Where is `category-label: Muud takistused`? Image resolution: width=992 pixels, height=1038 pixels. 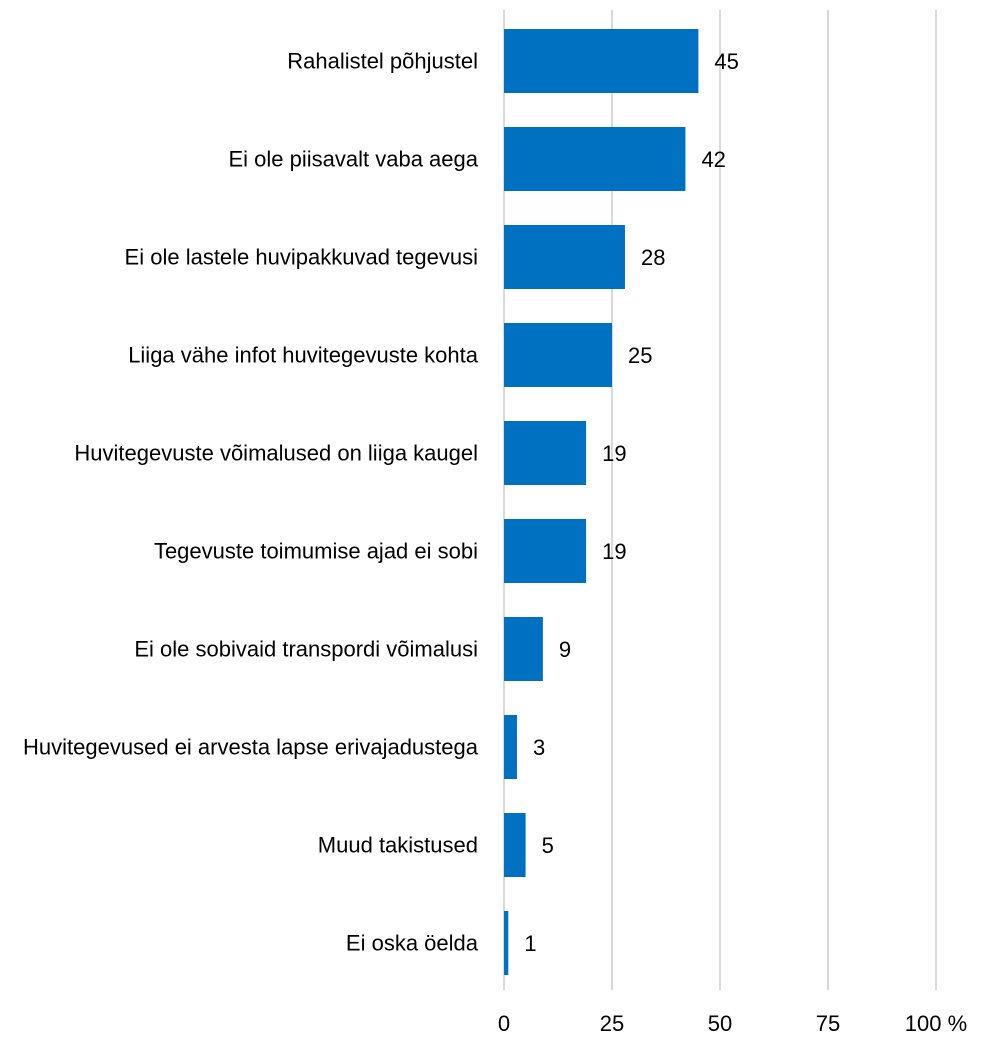
category-label: Muud takistused is located at coordinates (397, 845).